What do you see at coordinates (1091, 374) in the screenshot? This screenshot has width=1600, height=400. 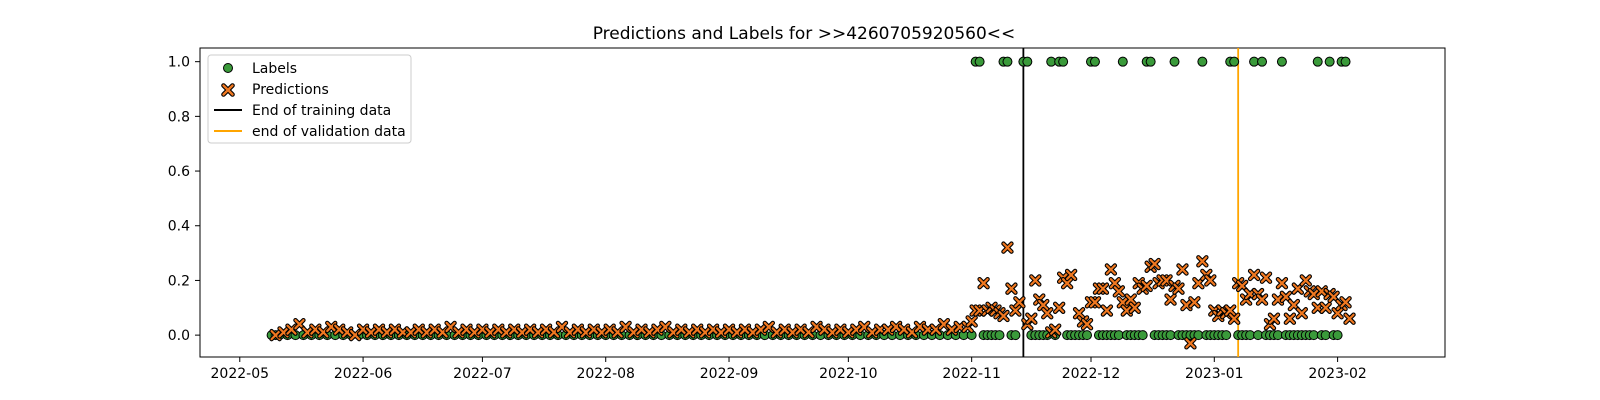 I see `x-tick-label: 2022-12` at bounding box center [1091, 374].